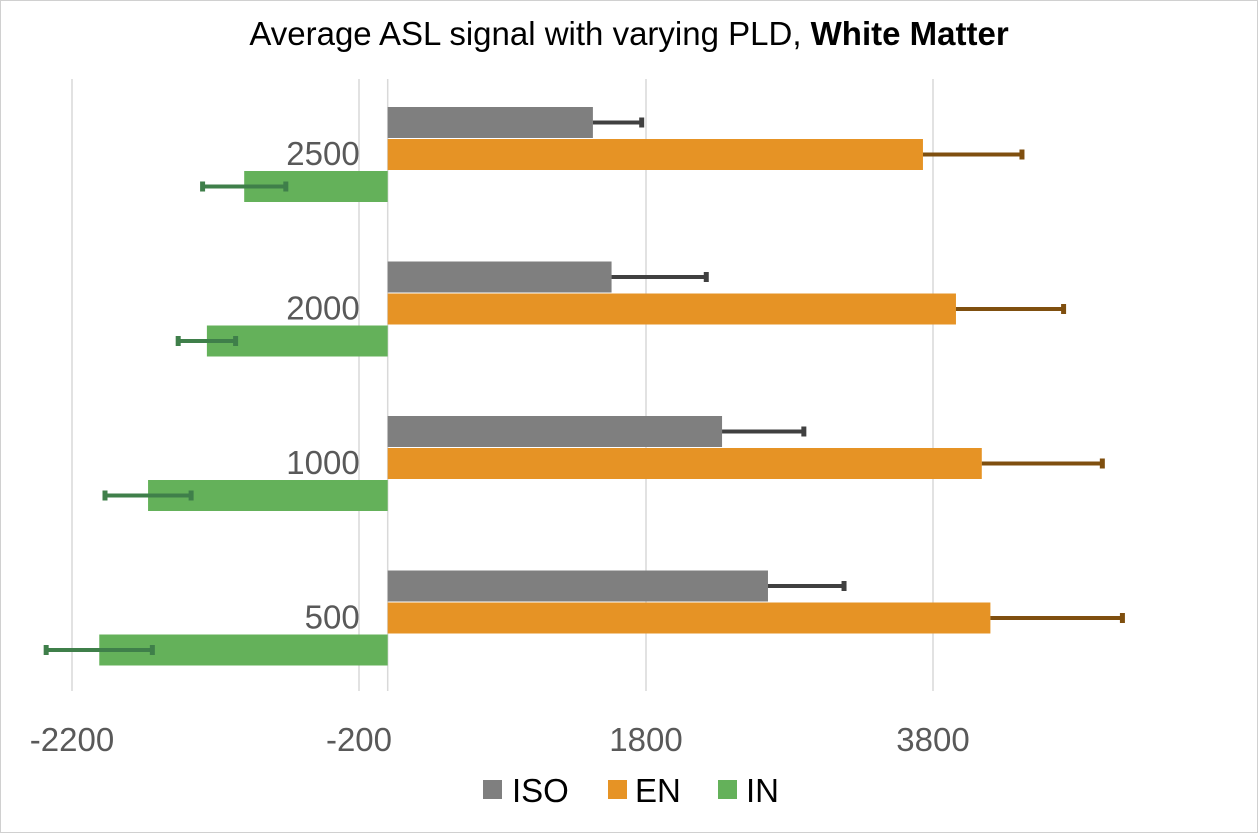  I want to click on x-tick-label-1800: 1800, so click(645, 739).